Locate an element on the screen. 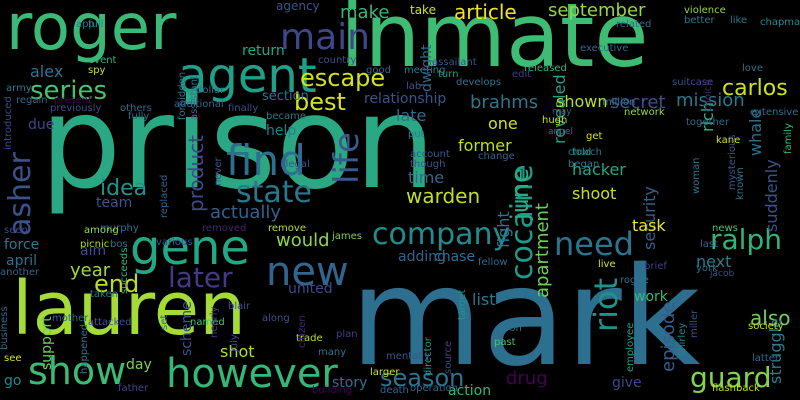  word: set is located at coordinates (164, 322).